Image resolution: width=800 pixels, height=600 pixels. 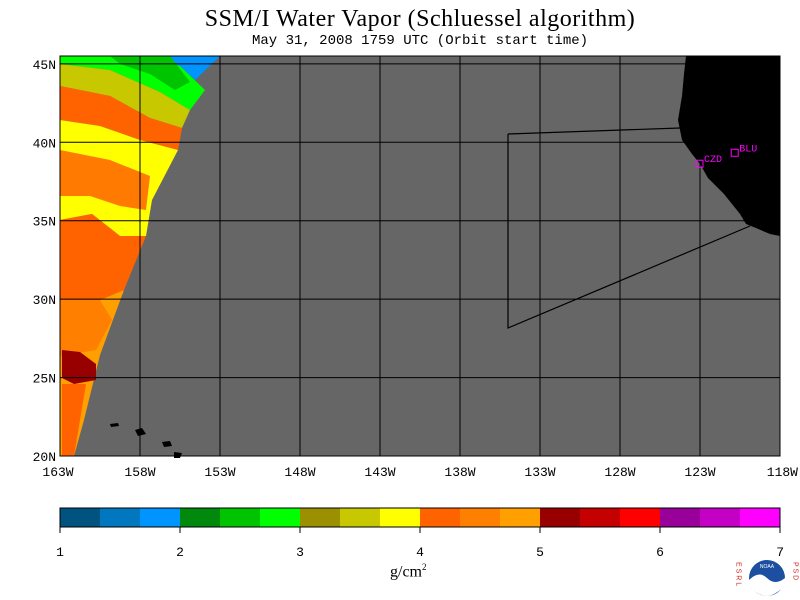 I want to click on noaa-bird-icon, so click(x=767, y=585).